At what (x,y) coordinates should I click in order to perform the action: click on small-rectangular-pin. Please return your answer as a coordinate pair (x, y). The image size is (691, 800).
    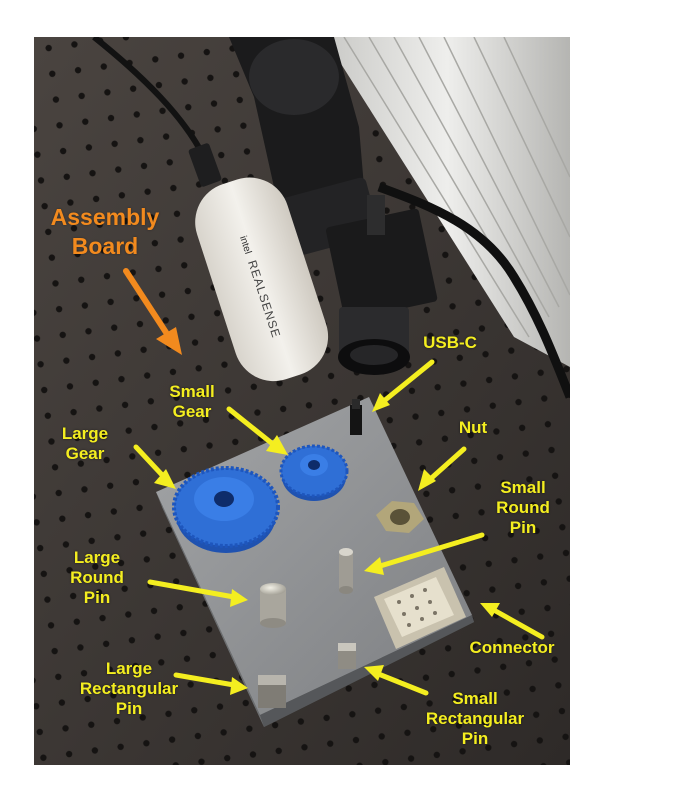
    Looking at the image, I should click on (347, 656).